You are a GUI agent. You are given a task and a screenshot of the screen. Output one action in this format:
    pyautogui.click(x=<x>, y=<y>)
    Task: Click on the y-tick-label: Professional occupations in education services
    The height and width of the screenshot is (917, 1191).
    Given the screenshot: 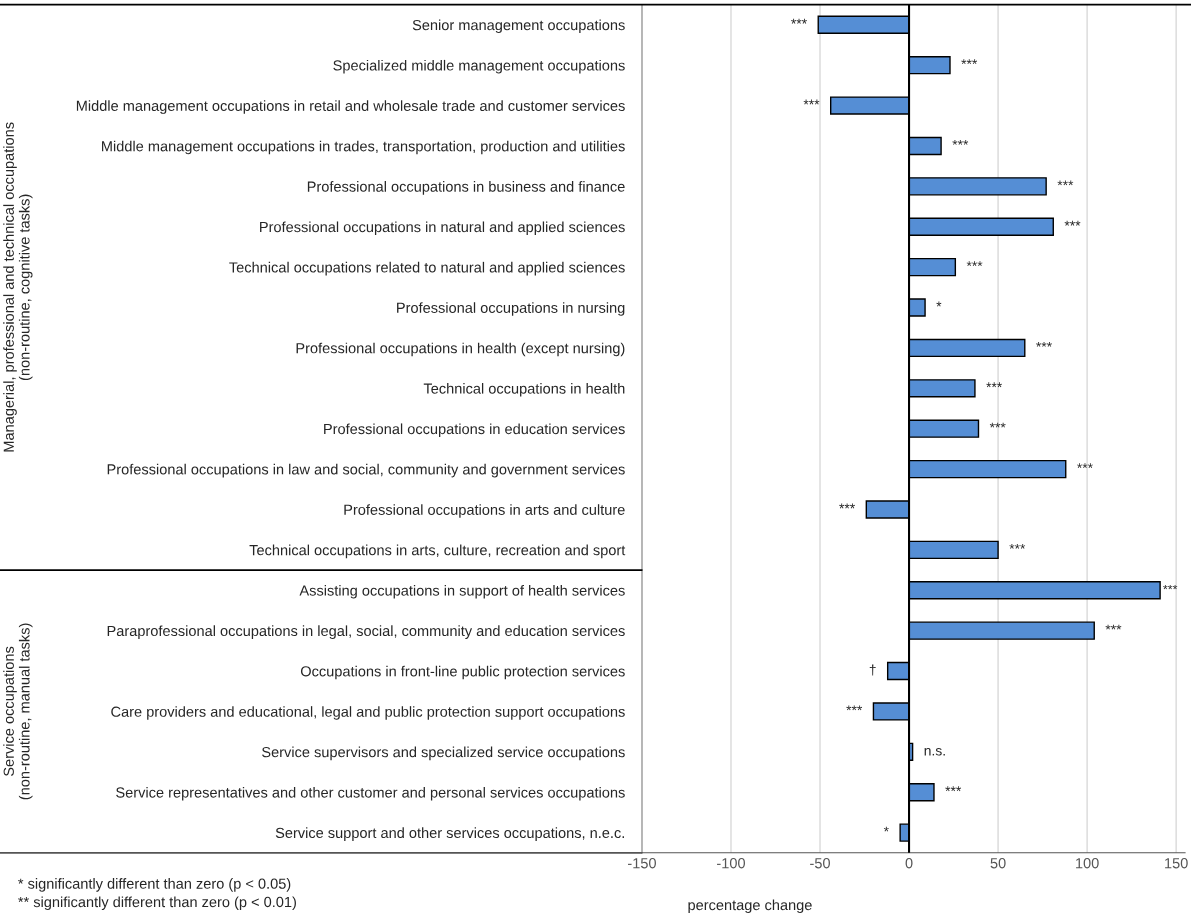 What is the action you would take?
    pyautogui.click(x=474, y=430)
    